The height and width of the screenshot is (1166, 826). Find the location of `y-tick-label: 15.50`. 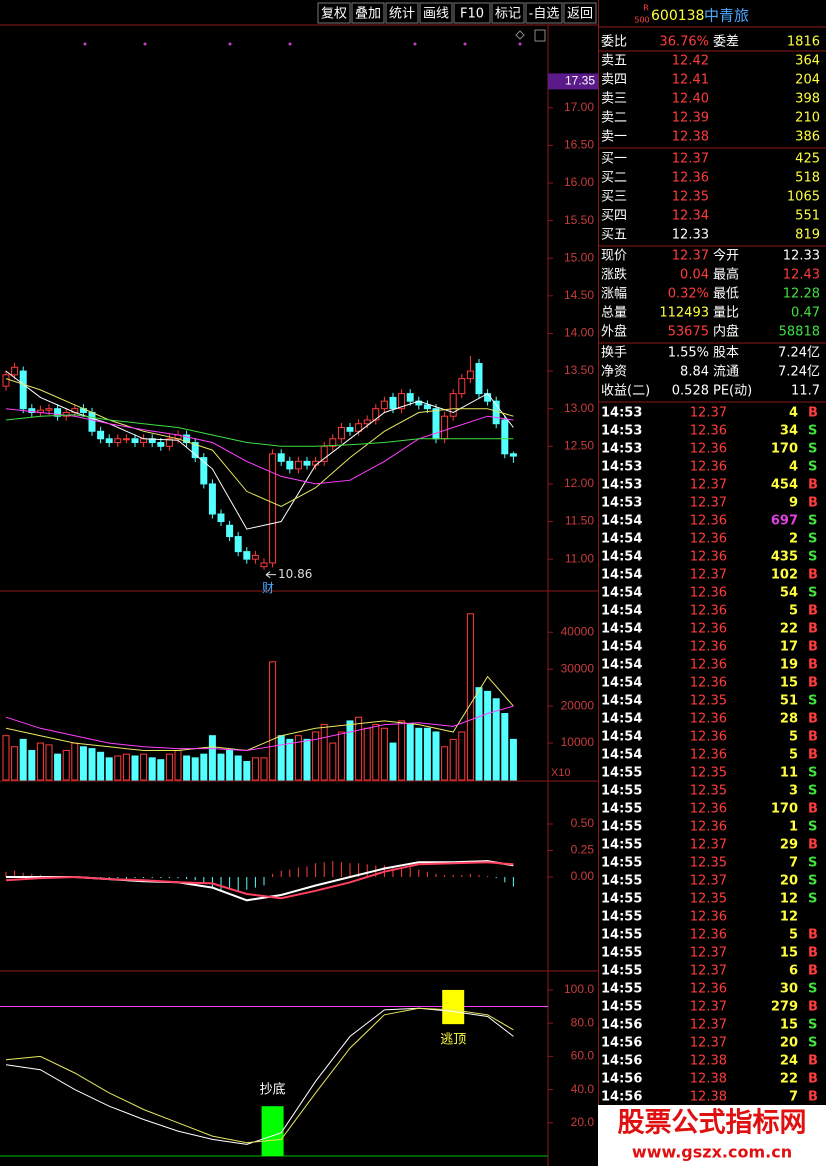

y-tick-label: 15.50 is located at coordinates (579, 220).